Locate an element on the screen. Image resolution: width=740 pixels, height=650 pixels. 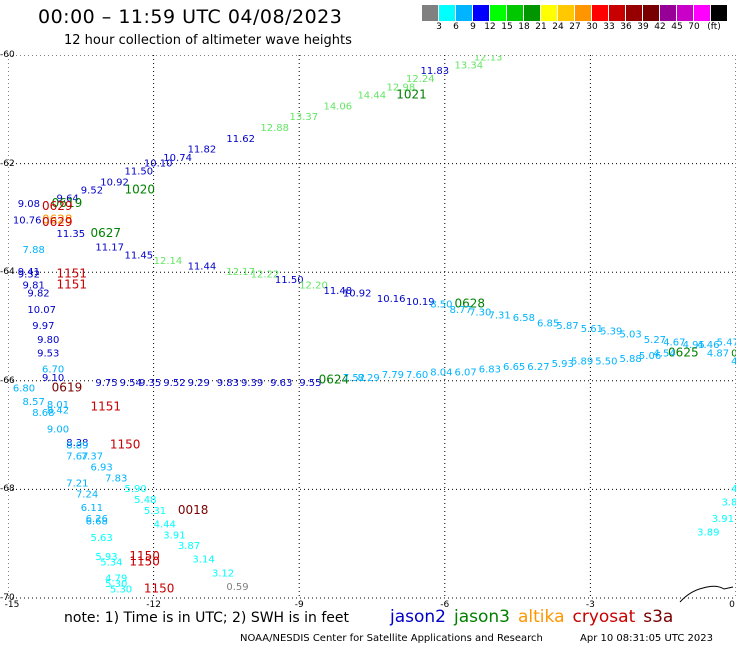
wave-height-value: 5.39 is located at coordinates (611, 332).